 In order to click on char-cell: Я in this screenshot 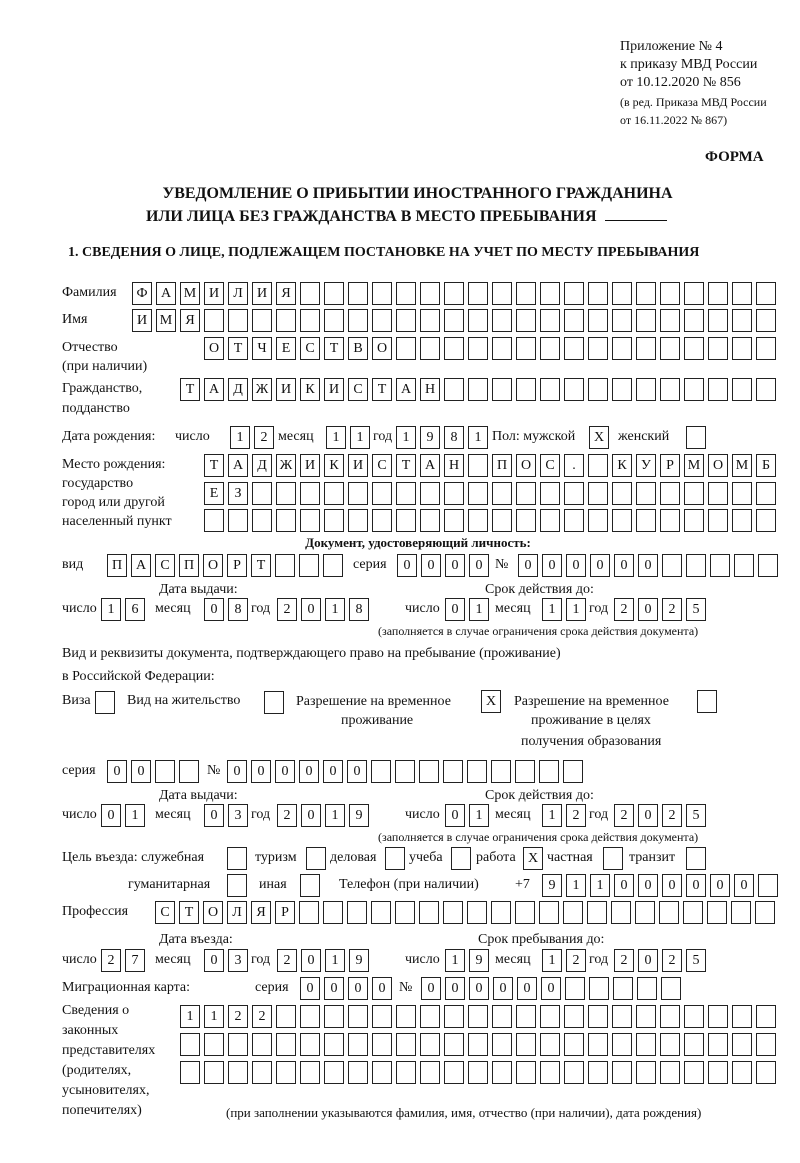, I will do `click(190, 320)`.